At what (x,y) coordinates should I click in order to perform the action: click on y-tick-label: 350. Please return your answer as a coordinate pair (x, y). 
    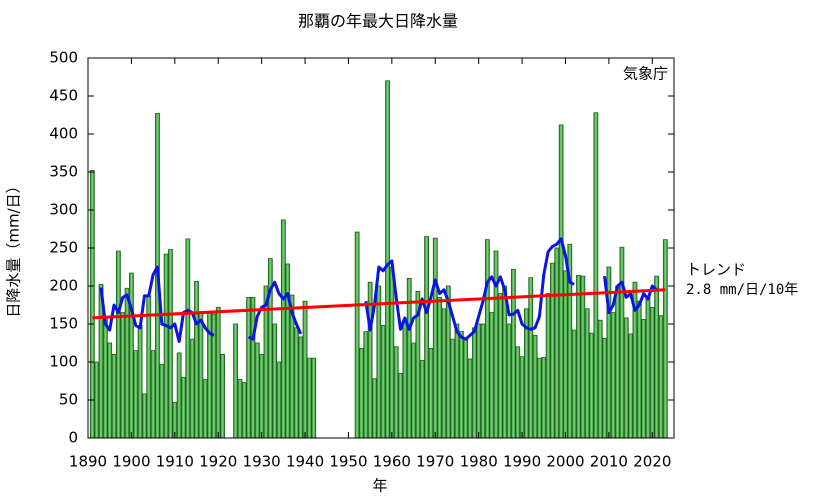
    Looking at the image, I should click on (63, 172).